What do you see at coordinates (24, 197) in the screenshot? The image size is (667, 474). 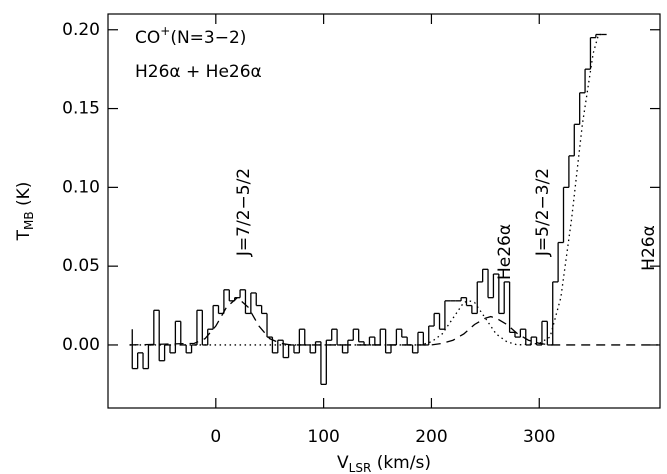 I see `ylabel-rest: (K)` at bounding box center [24, 197].